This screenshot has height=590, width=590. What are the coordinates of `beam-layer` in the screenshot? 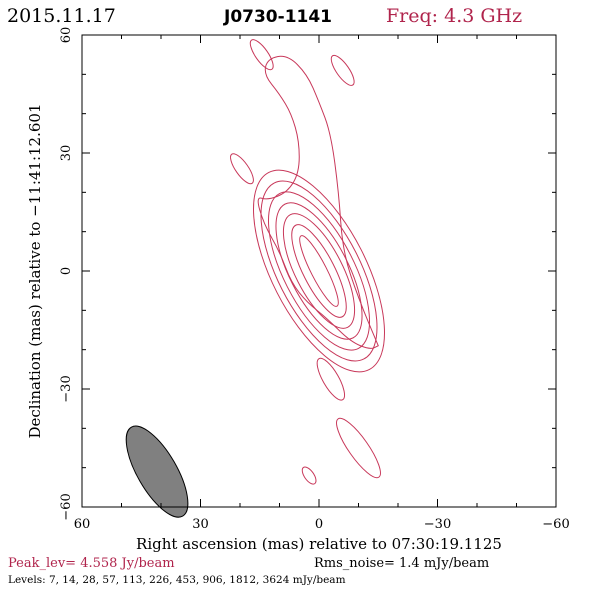 It's located at (157, 471).